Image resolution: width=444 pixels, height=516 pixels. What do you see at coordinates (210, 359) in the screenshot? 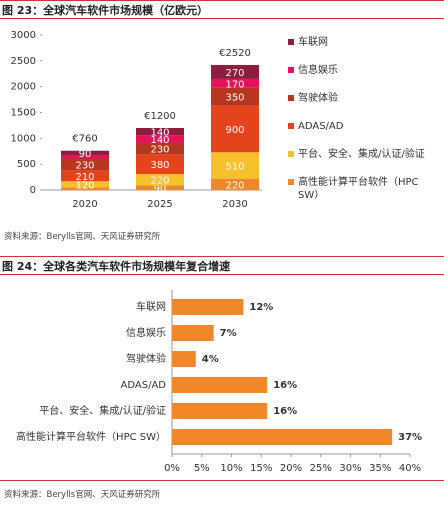
I see `data-label: 4%` at bounding box center [210, 359].